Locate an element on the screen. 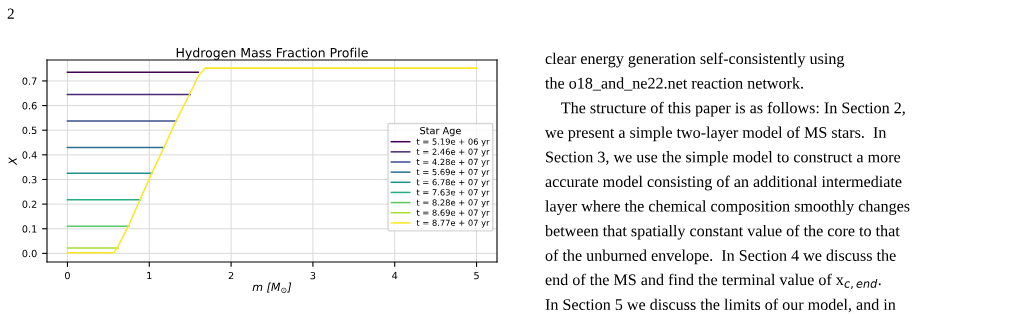 The height and width of the screenshot is (314, 1035). x-tick-label: 0 is located at coordinates (67, 275).